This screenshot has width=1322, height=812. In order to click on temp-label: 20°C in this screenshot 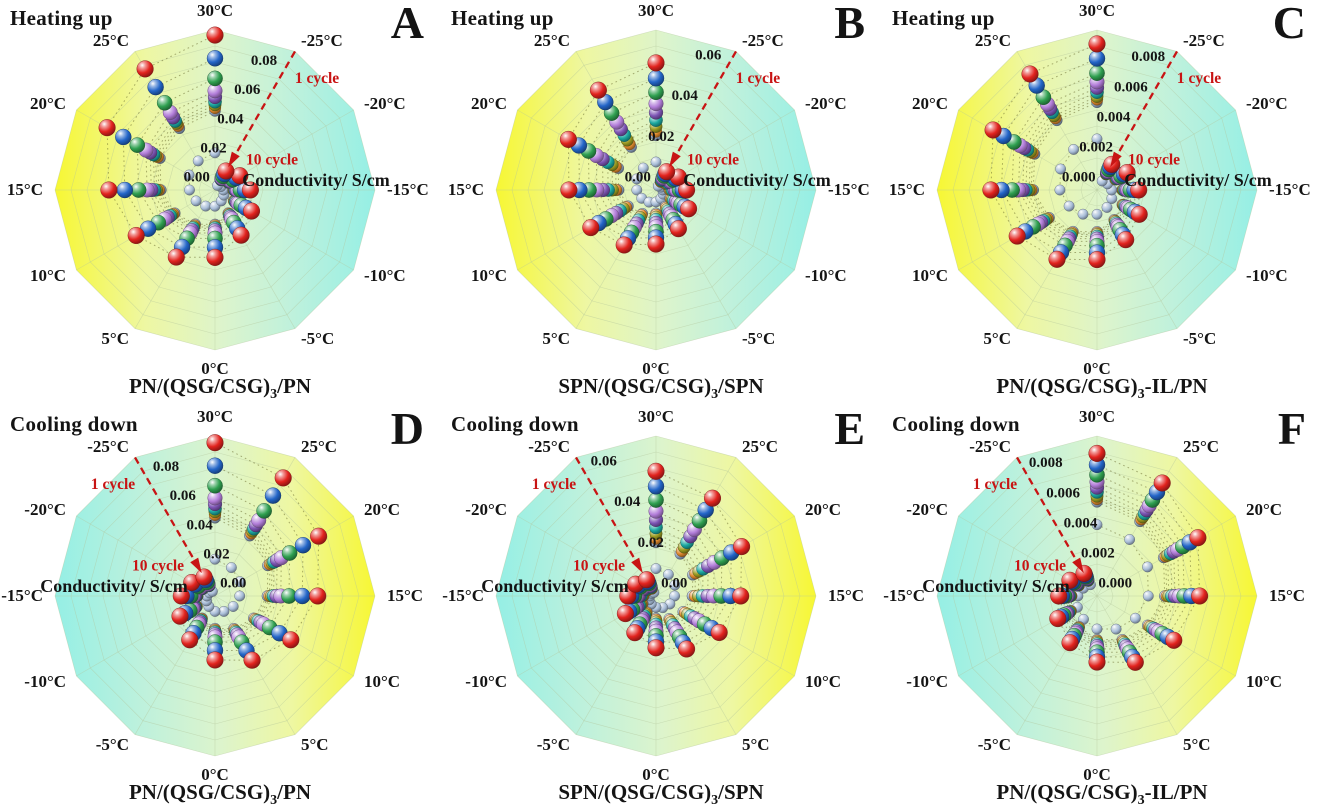, I will do `click(823, 509)`.